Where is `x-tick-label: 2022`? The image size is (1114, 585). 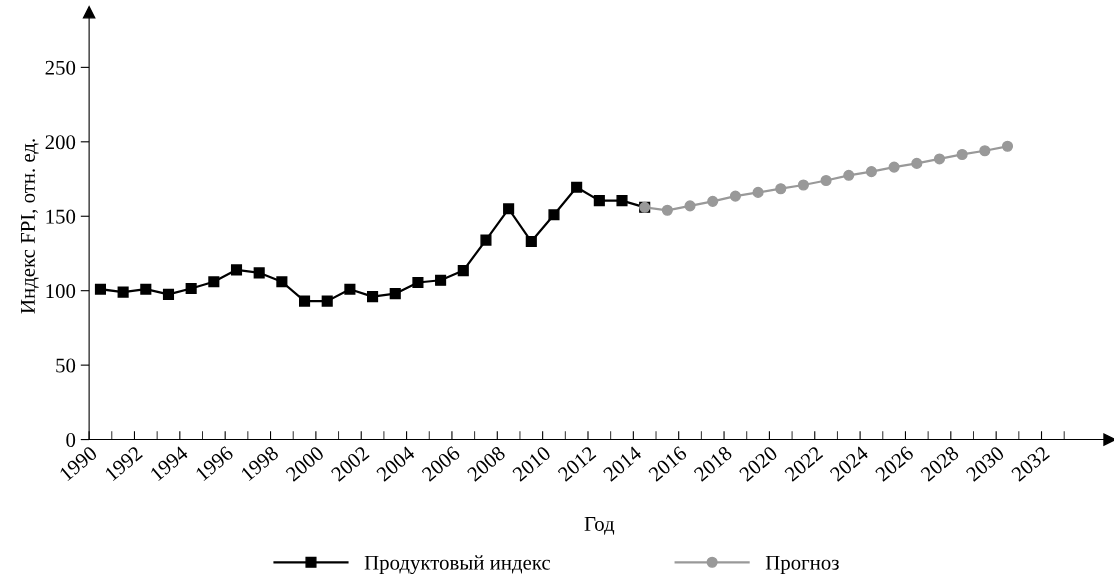
x-tick-label: 2022 is located at coordinates (803, 463).